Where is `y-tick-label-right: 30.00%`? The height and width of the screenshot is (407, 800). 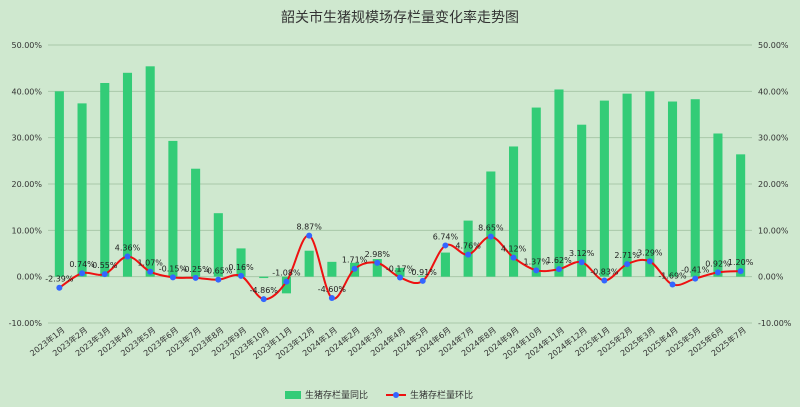 y-tick-label-right: 30.00% is located at coordinates (773, 138).